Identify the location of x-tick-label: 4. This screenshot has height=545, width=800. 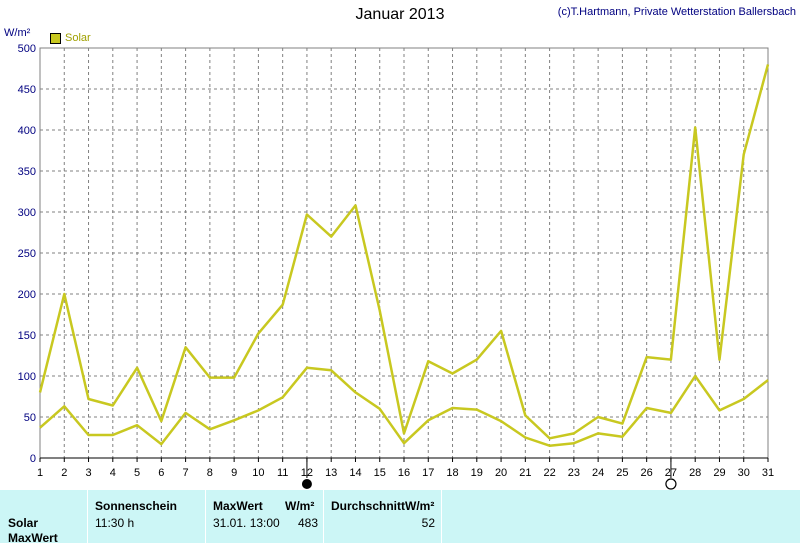
(113, 473).